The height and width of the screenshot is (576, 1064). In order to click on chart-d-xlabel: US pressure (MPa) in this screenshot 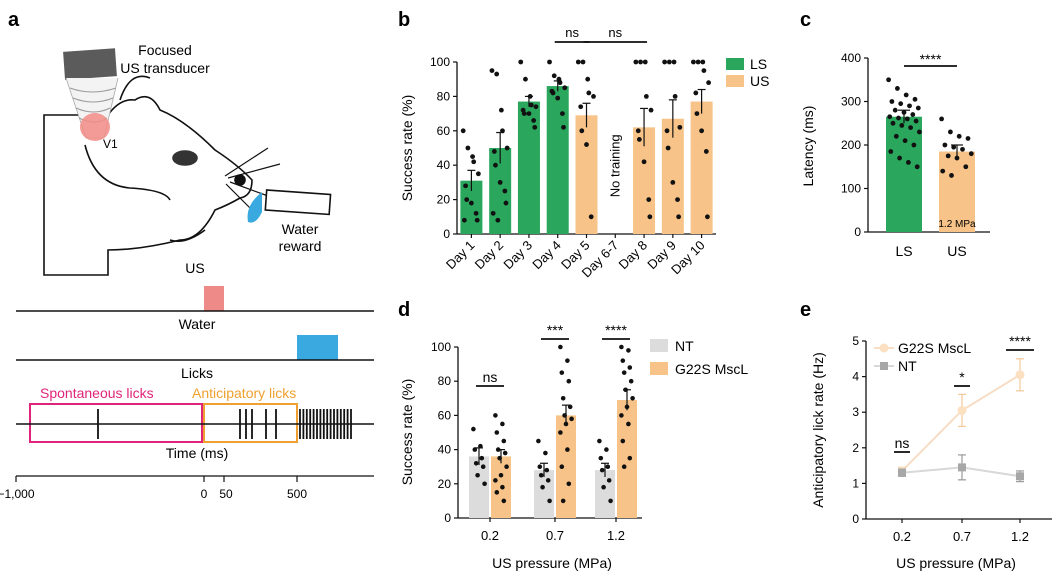, I will do `click(552, 563)`.